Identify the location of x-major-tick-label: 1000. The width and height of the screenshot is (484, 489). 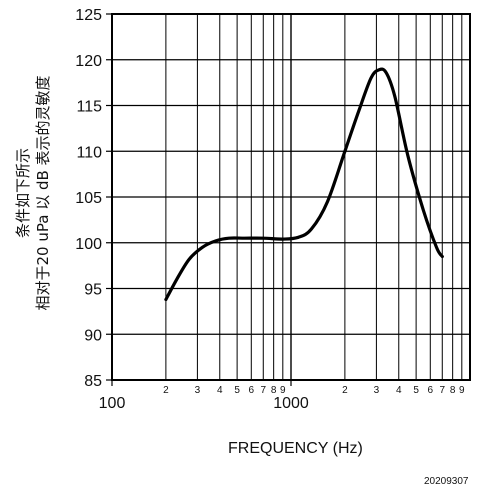
(291, 403).